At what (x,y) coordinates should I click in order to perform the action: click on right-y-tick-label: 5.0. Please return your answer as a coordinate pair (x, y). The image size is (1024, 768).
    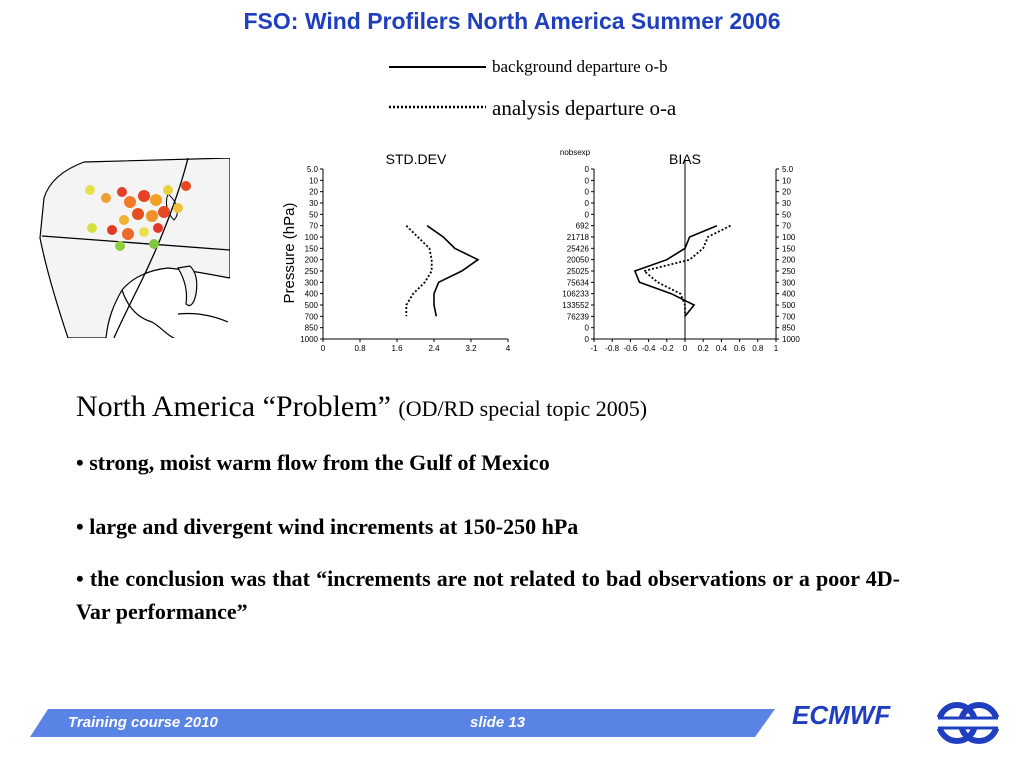
    Looking at the image, I should click on (788, 169).